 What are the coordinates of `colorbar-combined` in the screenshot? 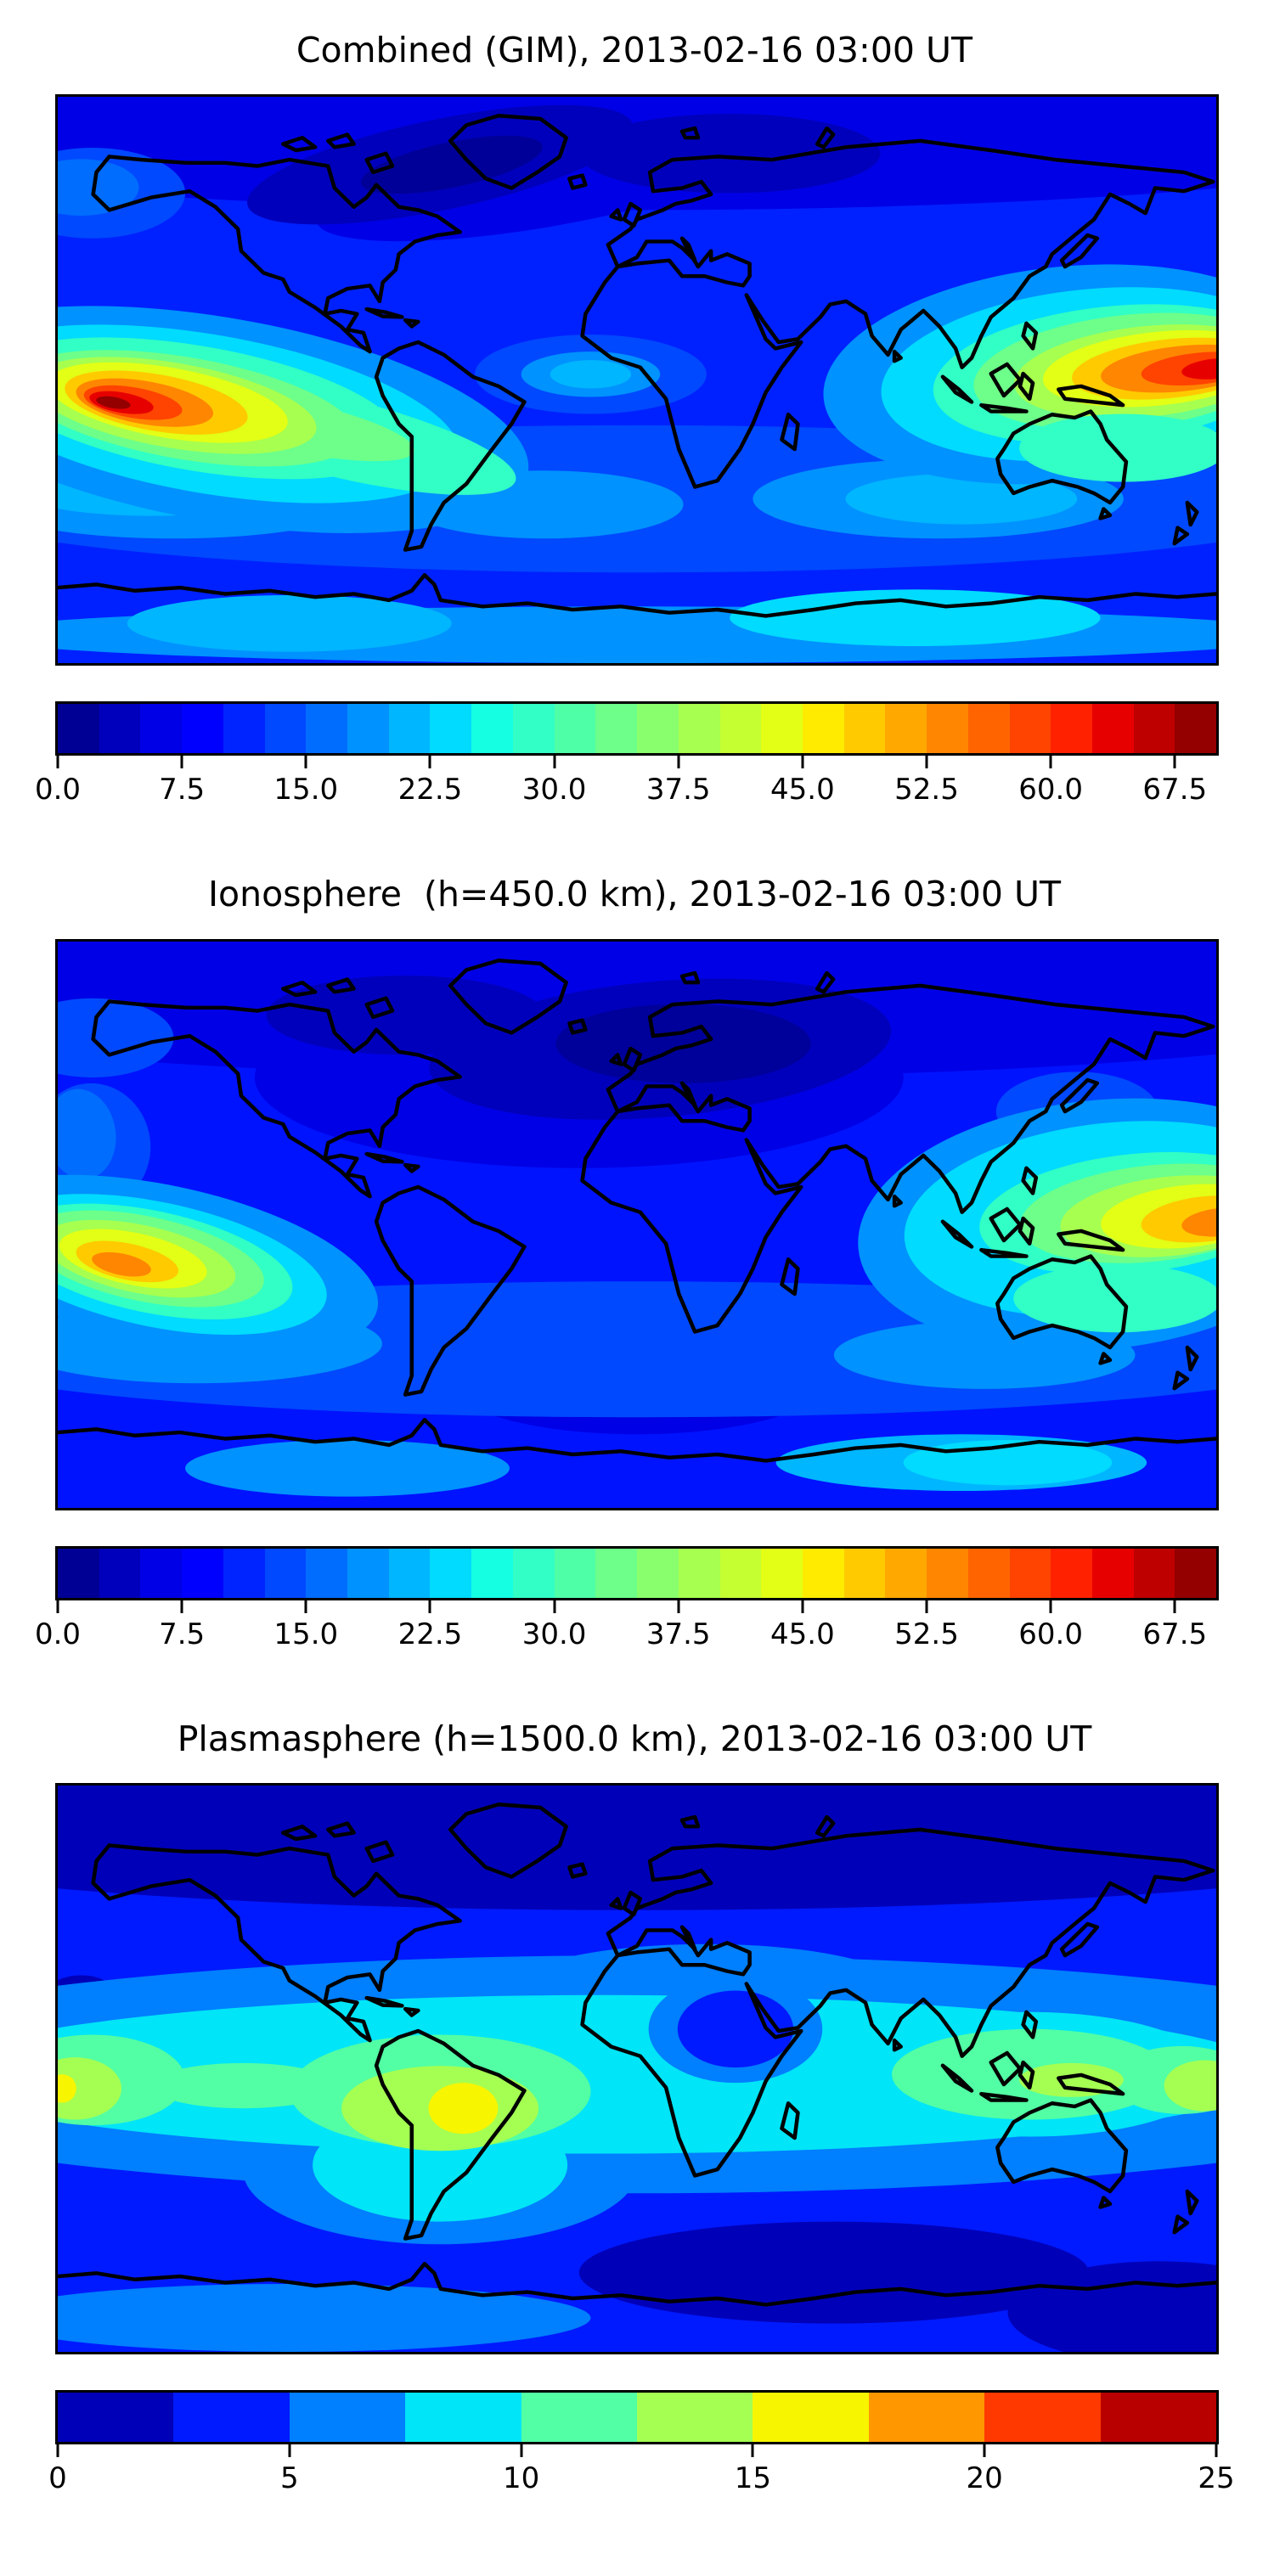 It's located at (637, 728).